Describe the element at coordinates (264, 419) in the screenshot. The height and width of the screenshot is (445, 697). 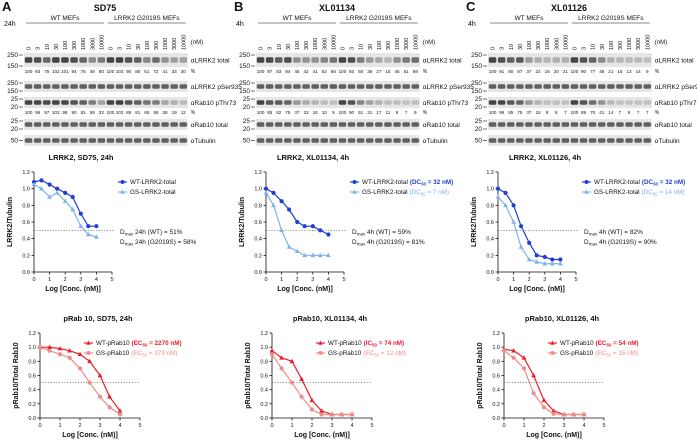
I see `y-tick-label: 0.0` at that location.